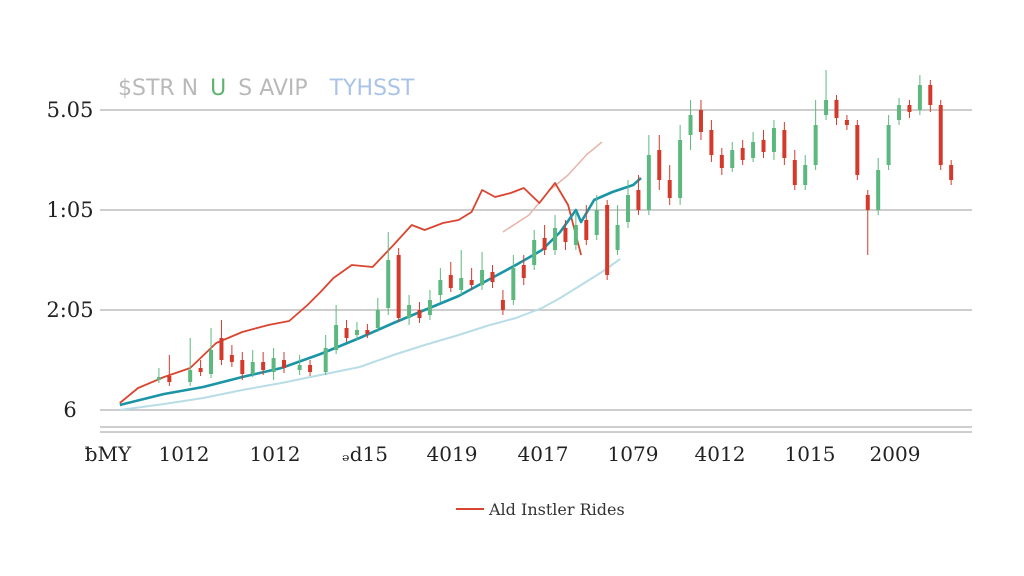  What do you see at coordinates (272, 88) in the screenshot?
I see `title-part: S AVIP` at bounding box center [272, 88].